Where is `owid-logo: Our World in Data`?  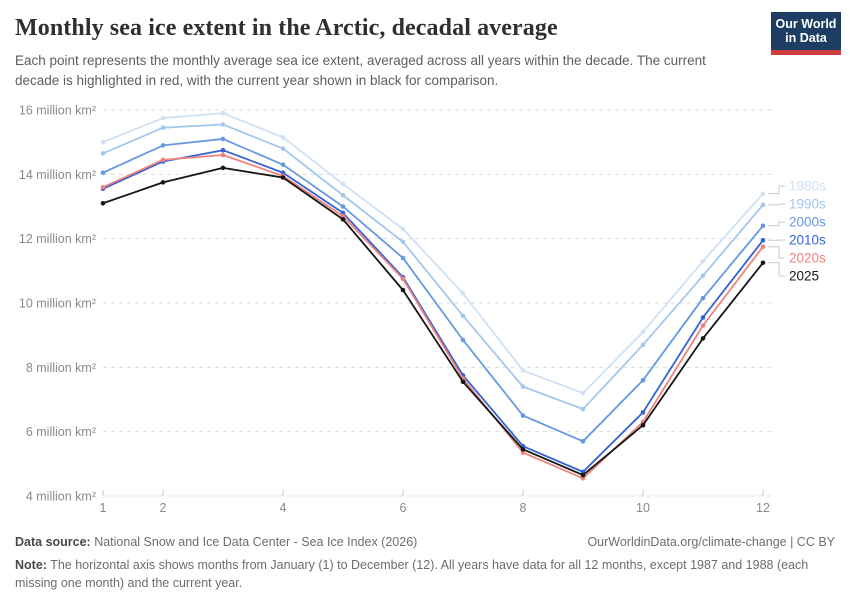
owid-logo: Our World in Data is located at coordinates (806, 33).